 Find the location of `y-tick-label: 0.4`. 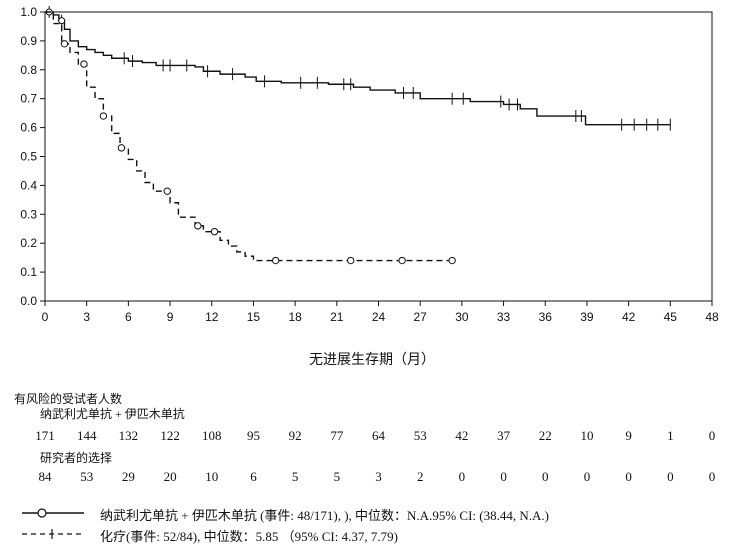

y-tick-label: 0.4 is located at coordinates (28, 185).